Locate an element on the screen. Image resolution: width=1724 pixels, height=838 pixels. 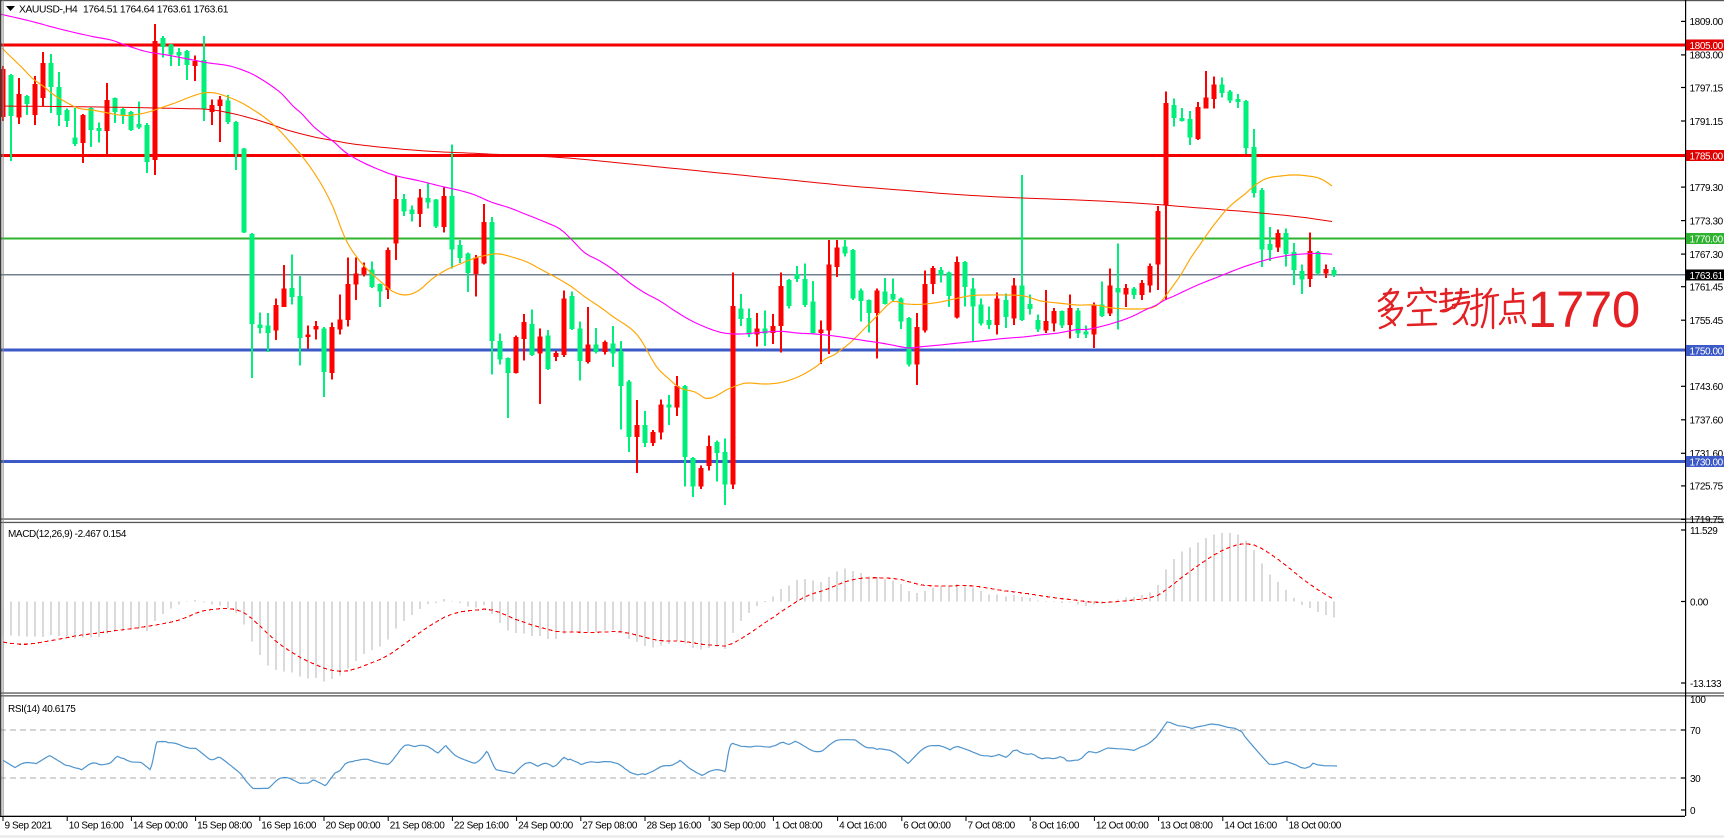
svg-text: 1767.30 is located at coordinates (1707, 255).